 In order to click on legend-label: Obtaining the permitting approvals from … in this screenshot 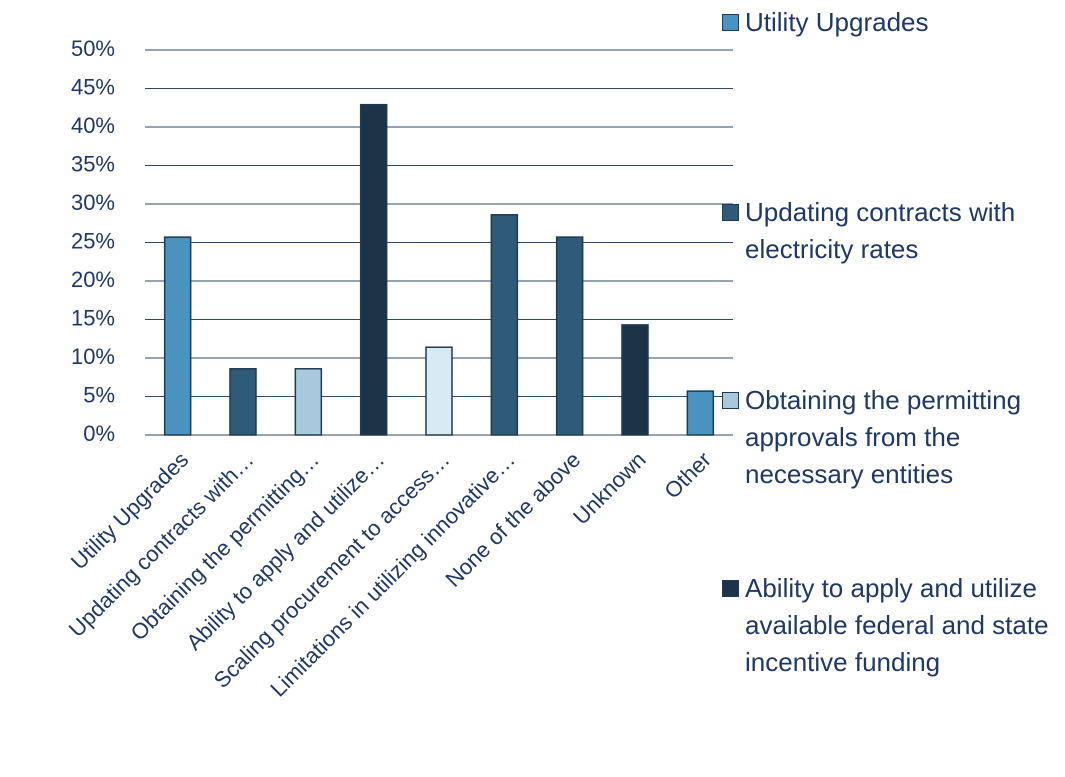, I will do `click(883, 437)`.